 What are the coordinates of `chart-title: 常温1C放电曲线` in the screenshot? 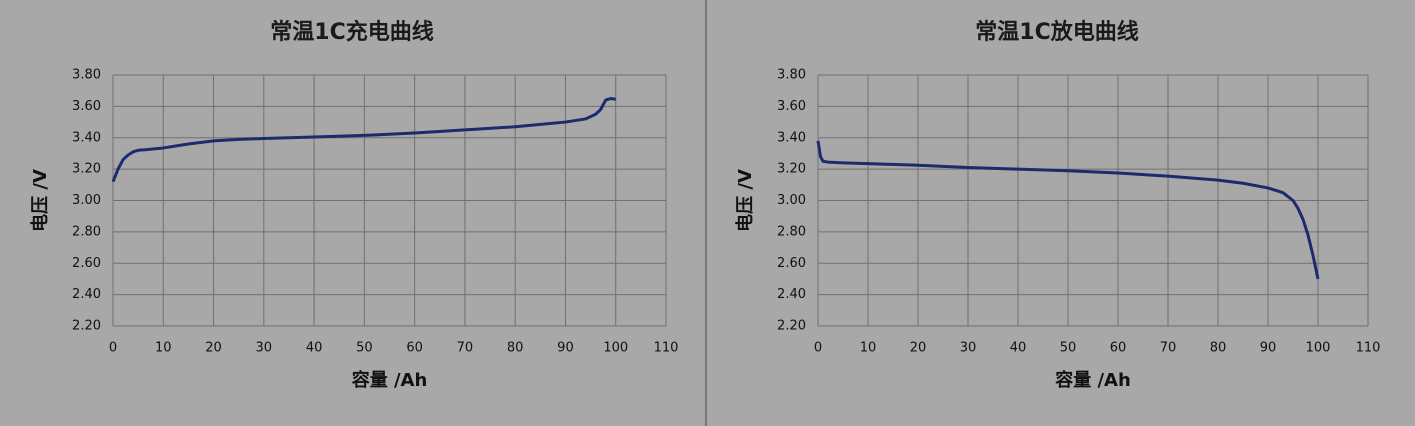 It's located at (1056, 32).